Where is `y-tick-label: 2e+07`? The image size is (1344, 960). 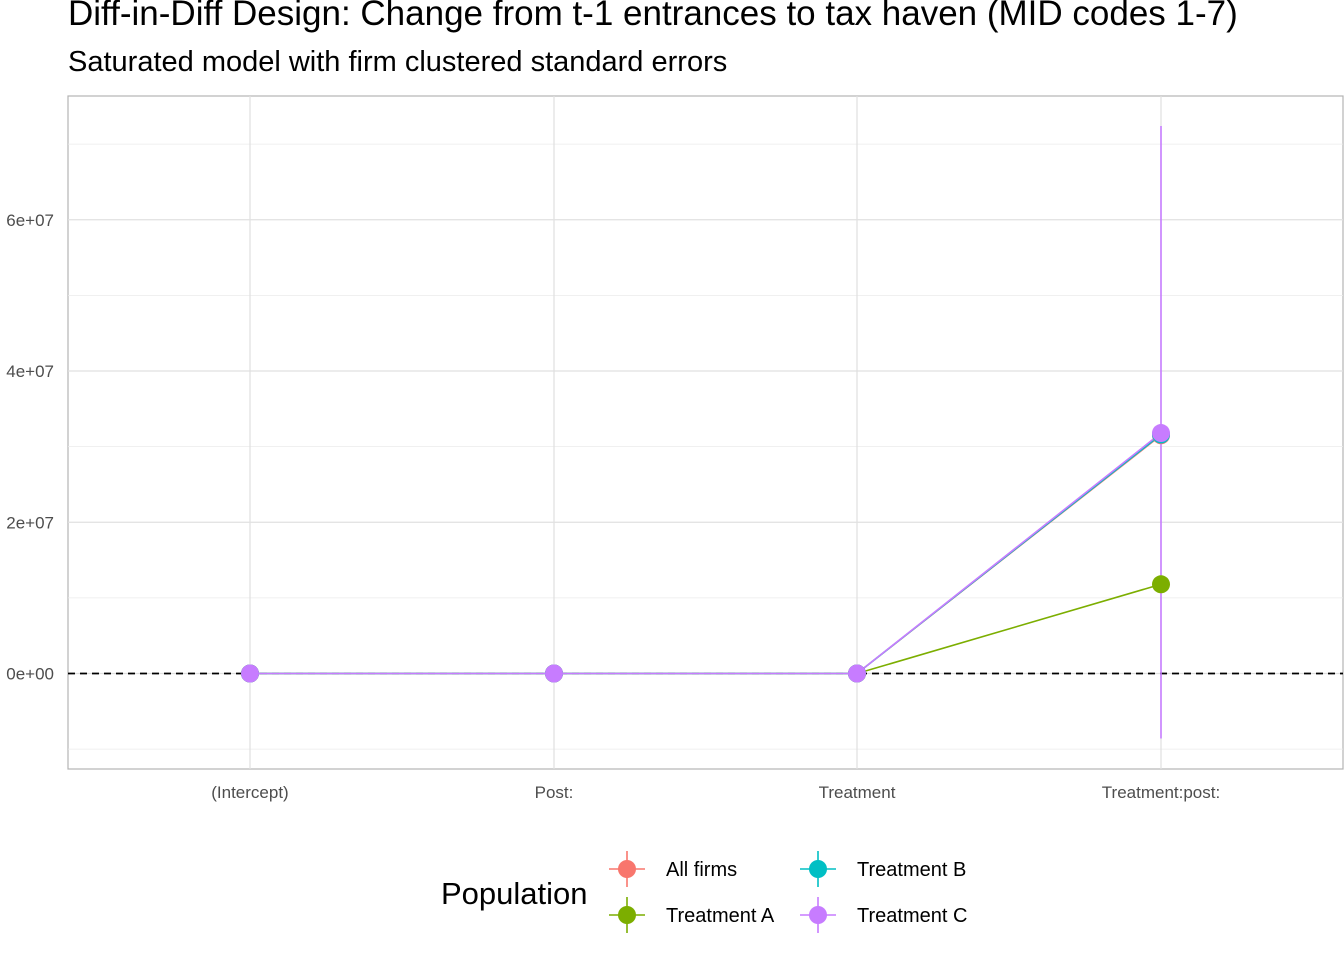 y-tick-label: 2e+07 is located at coordinates (30, 522).